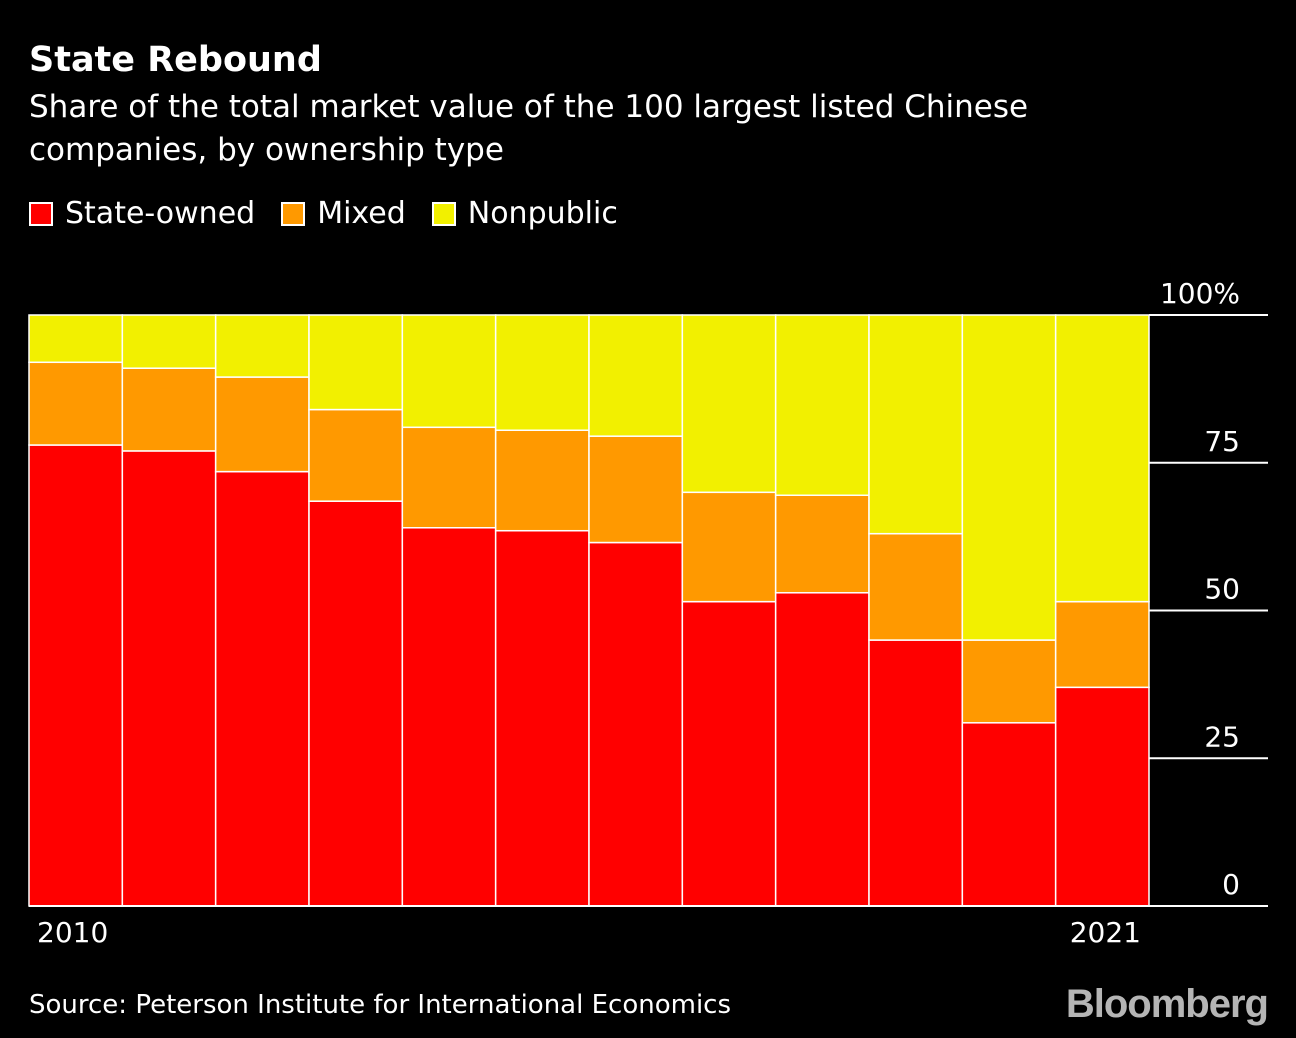  Describe the element at coordinates (76, 403) in the screenshot. I see `bar-mixed-2010` at that location.